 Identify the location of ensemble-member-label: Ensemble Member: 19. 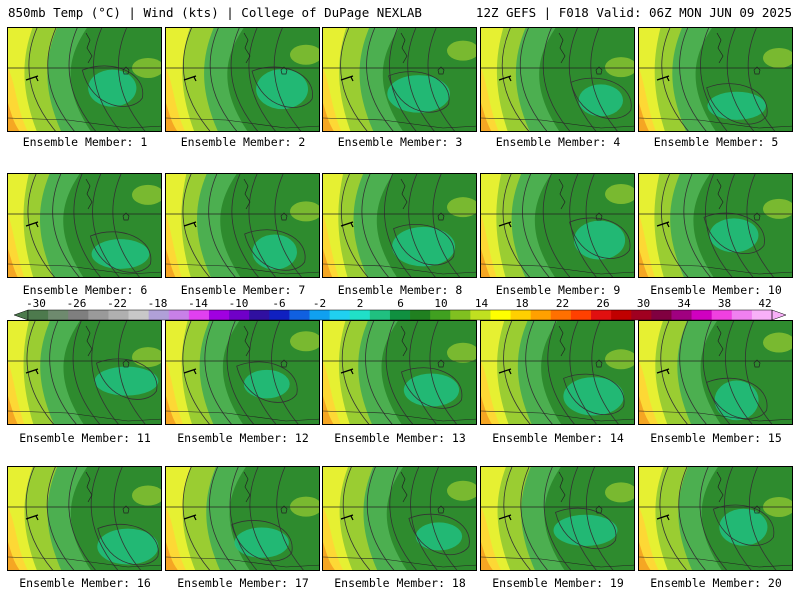
(558, 583).